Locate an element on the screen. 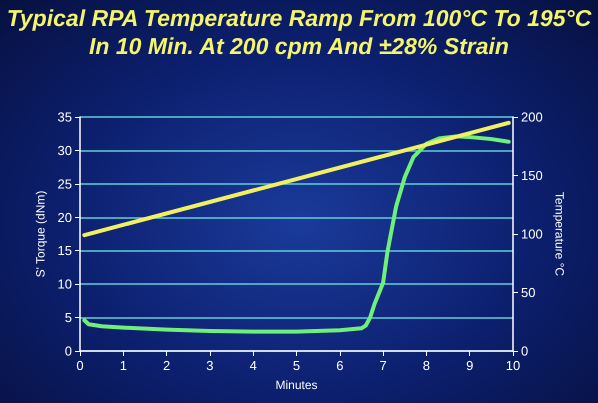  y2-tick-label: 50 is located at coordinates (528, 292).